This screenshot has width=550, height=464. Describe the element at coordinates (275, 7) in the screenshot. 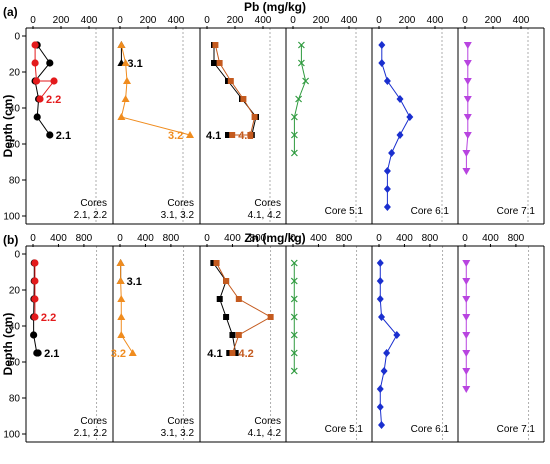

I see `chart-title: Pb (mg/kg)` at that location.